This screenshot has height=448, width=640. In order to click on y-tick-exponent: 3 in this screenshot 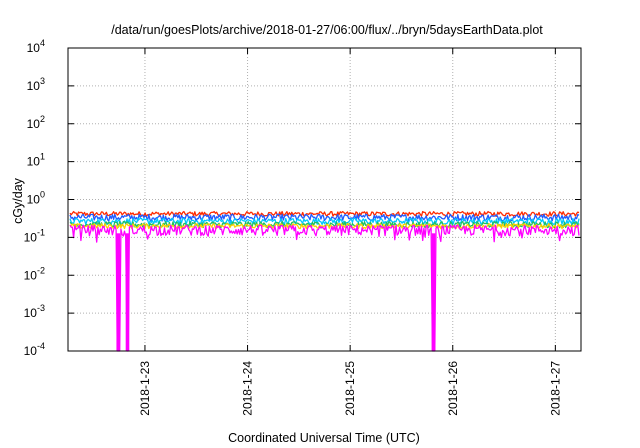, I will do `click(42, 81)`.